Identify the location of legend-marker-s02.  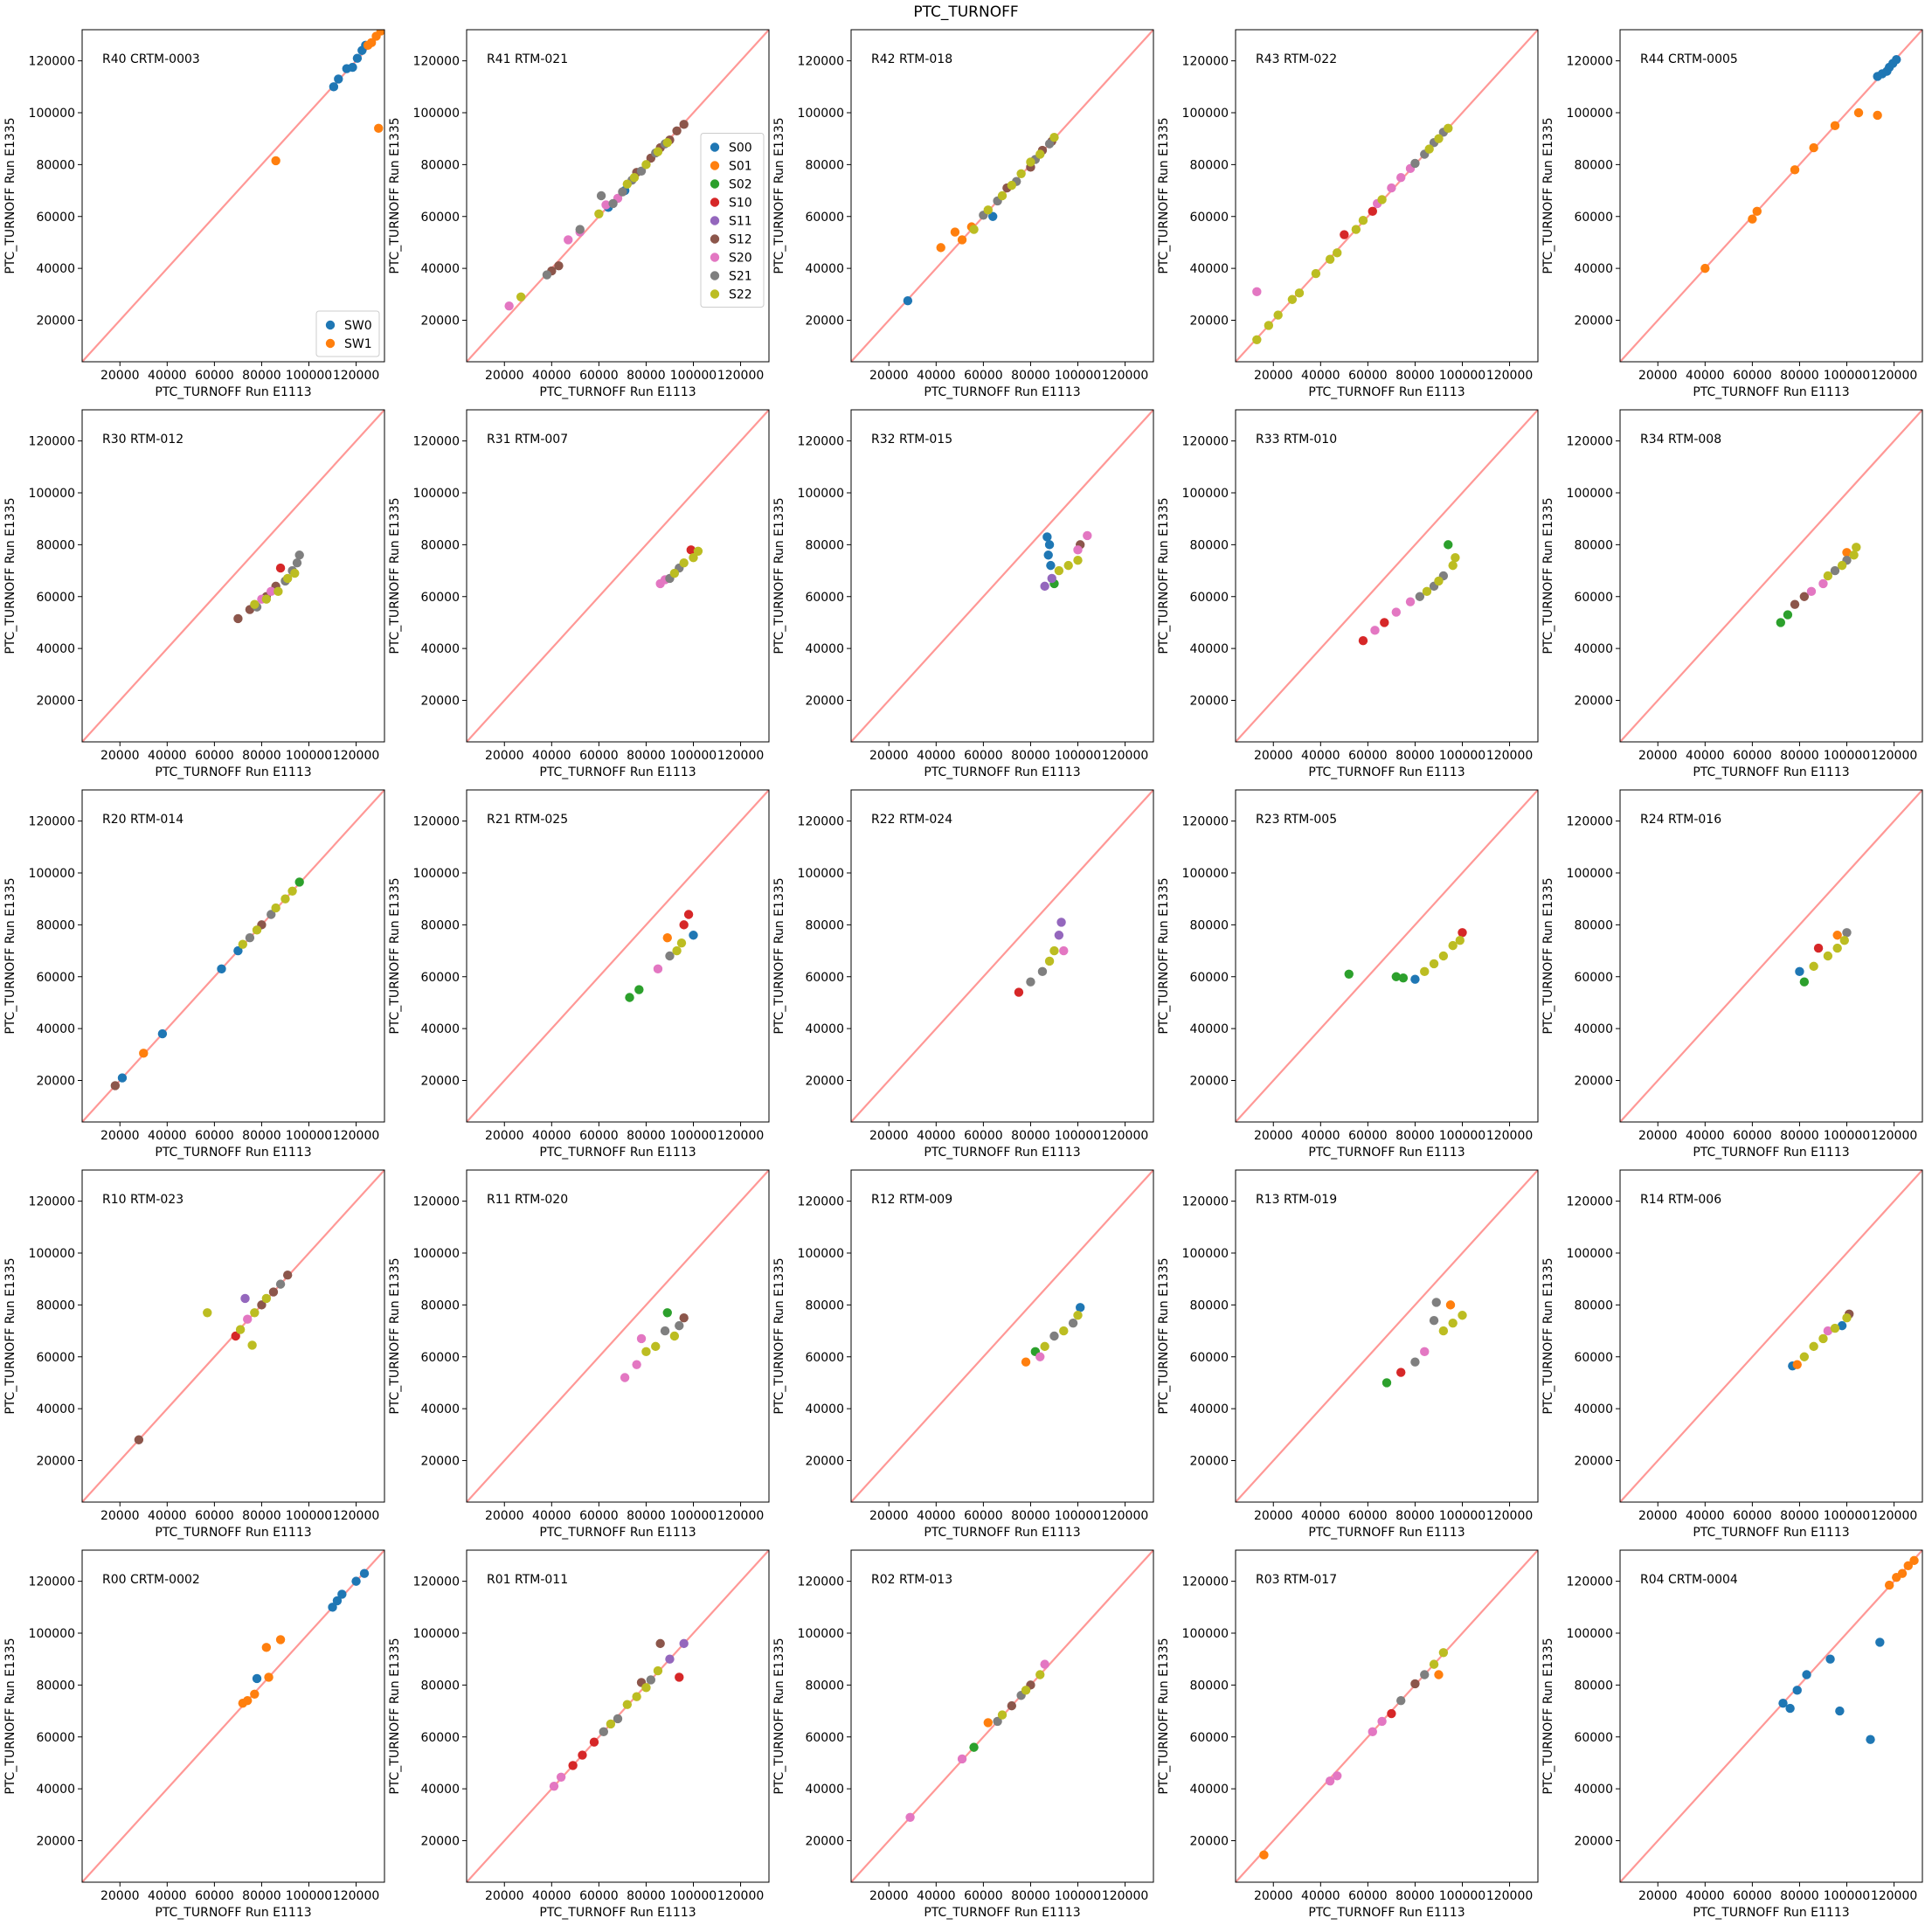
(715, 184).